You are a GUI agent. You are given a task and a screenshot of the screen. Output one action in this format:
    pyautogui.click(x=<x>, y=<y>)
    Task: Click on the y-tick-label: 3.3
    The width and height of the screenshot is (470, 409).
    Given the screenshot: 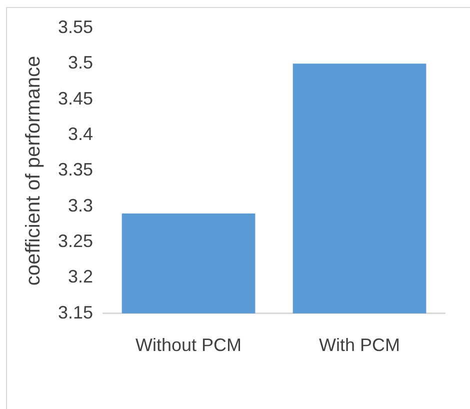 What is the action you would take?
    pyautogui.click(x=81, y=205)
    